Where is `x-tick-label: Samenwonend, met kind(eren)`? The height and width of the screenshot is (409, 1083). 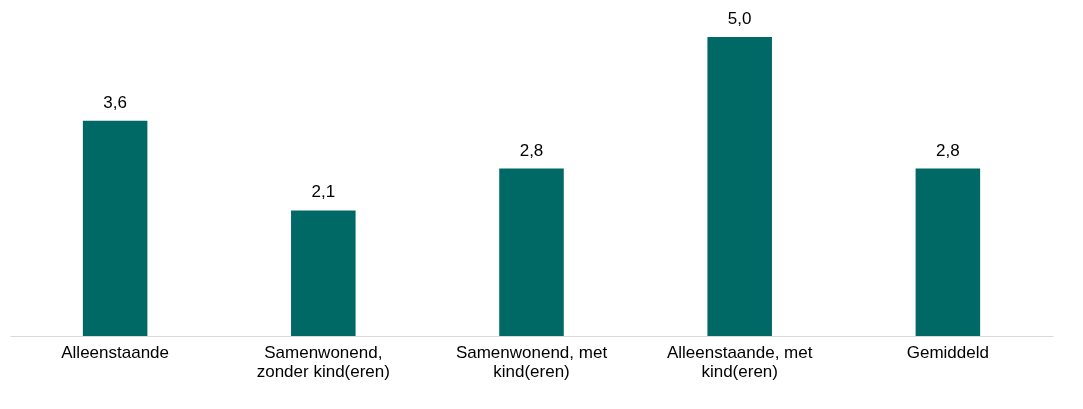
x-tick-label: Samenwonend, met kind(eren) is located at coordinates (531, 361).